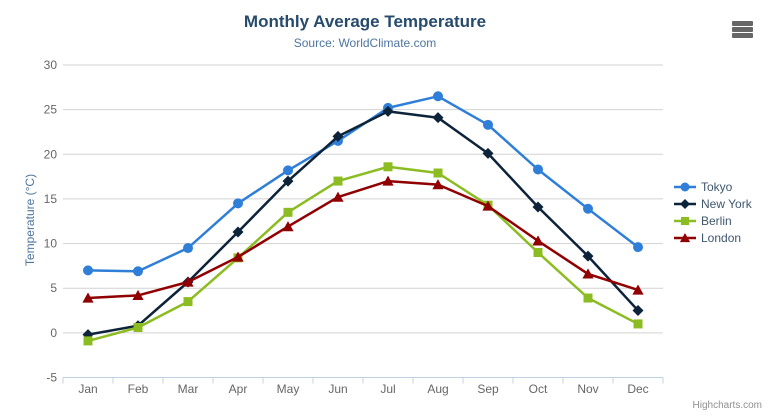 The height and width of the screenshot is (416, 769). What do you see at coordinates (51, 65) in the screenshot?
I see `y-axis-label: 30` at bounding box center [51, 65].